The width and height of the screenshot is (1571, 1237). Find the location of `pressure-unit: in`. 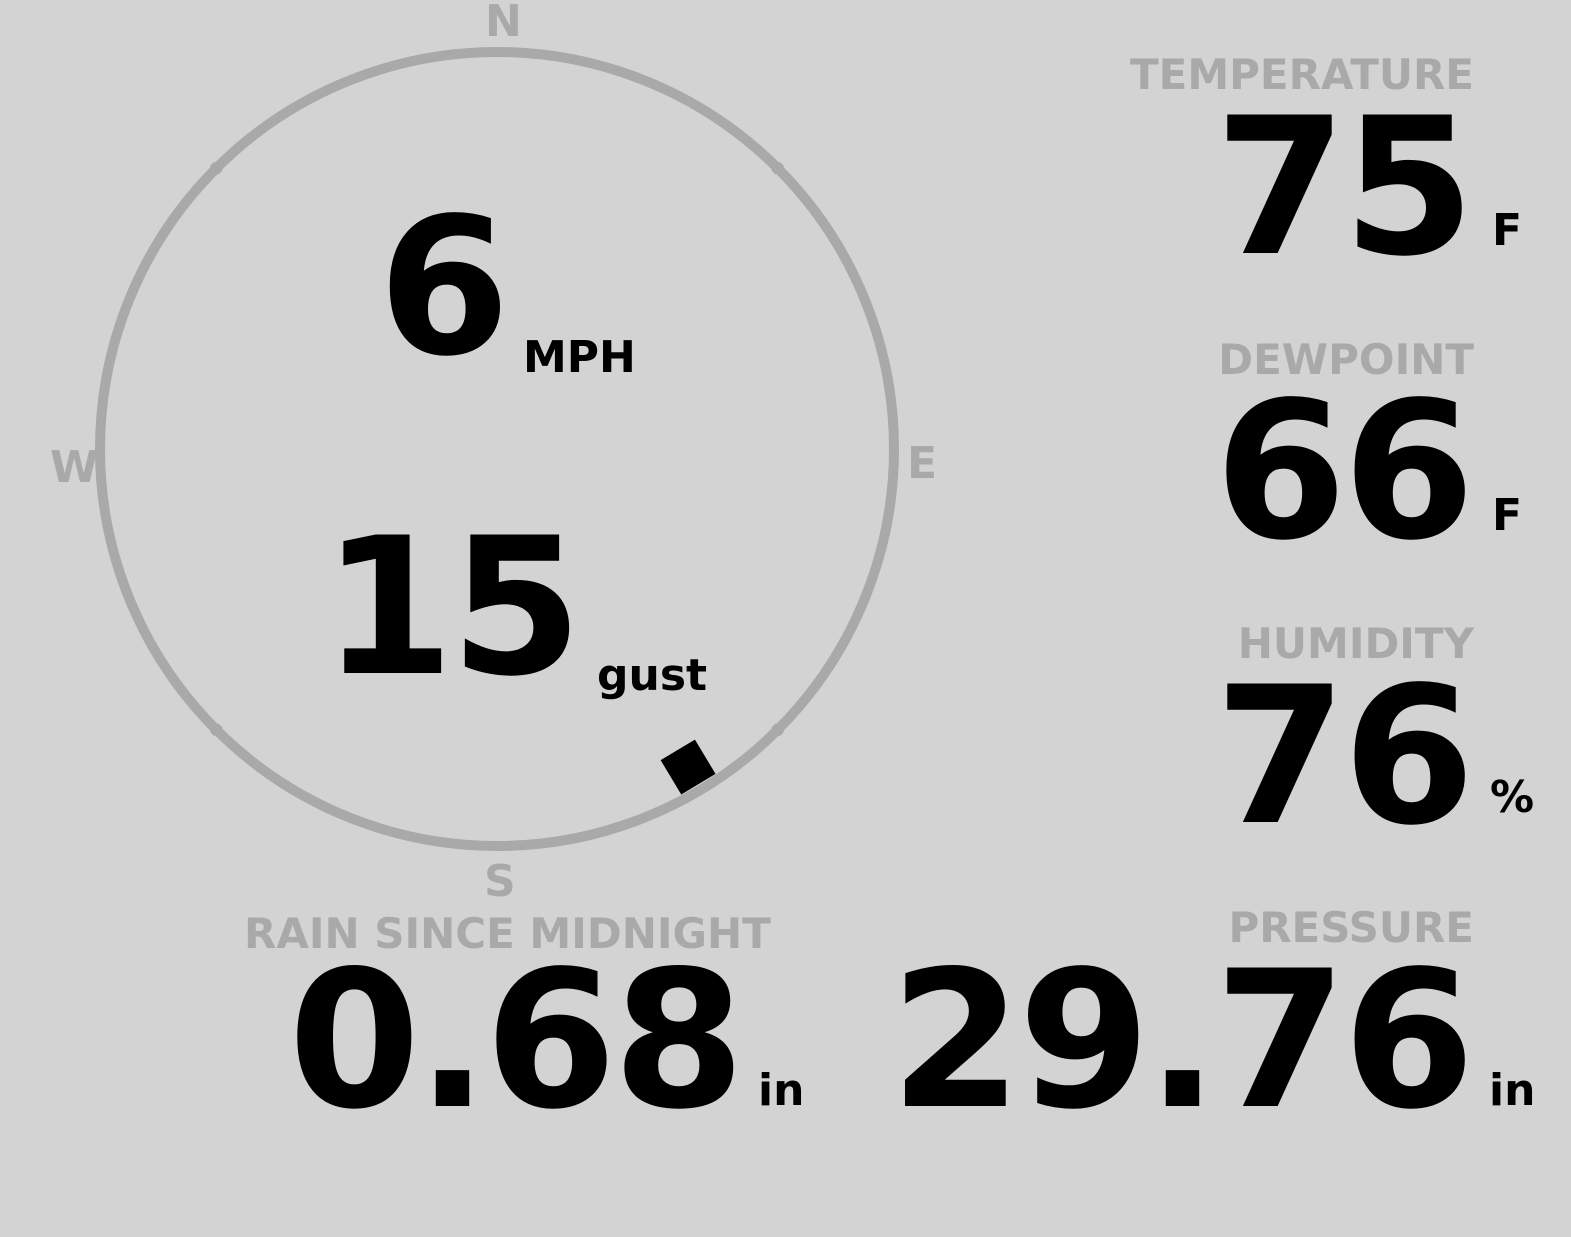

pressure-unit: in is located at coordinates (1512, 1090).